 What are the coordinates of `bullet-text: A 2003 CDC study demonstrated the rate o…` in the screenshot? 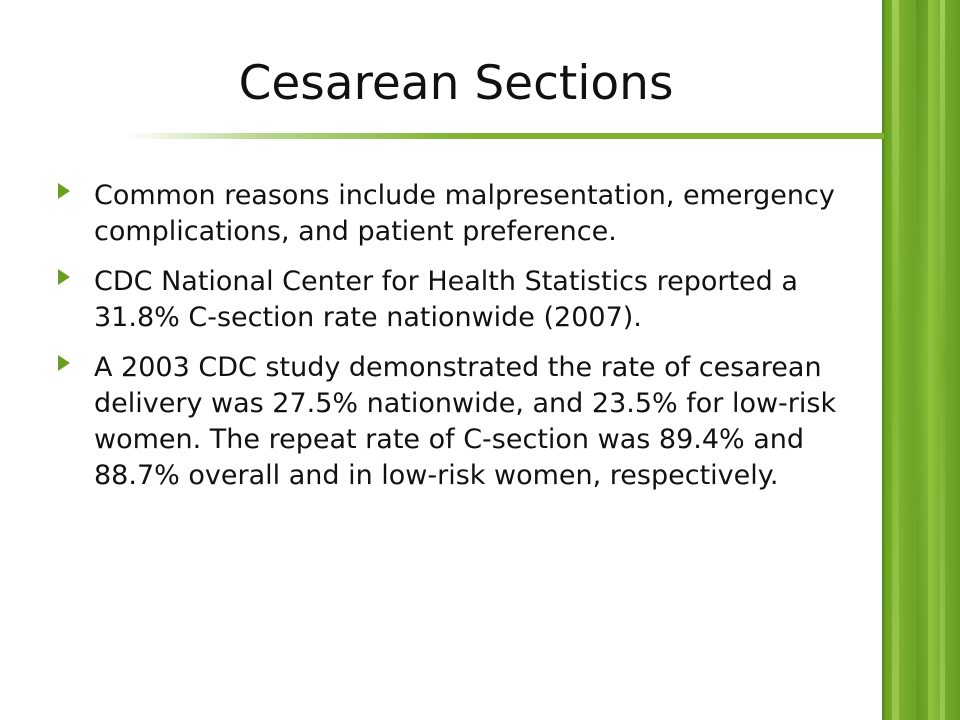 It's located at (465, 421).